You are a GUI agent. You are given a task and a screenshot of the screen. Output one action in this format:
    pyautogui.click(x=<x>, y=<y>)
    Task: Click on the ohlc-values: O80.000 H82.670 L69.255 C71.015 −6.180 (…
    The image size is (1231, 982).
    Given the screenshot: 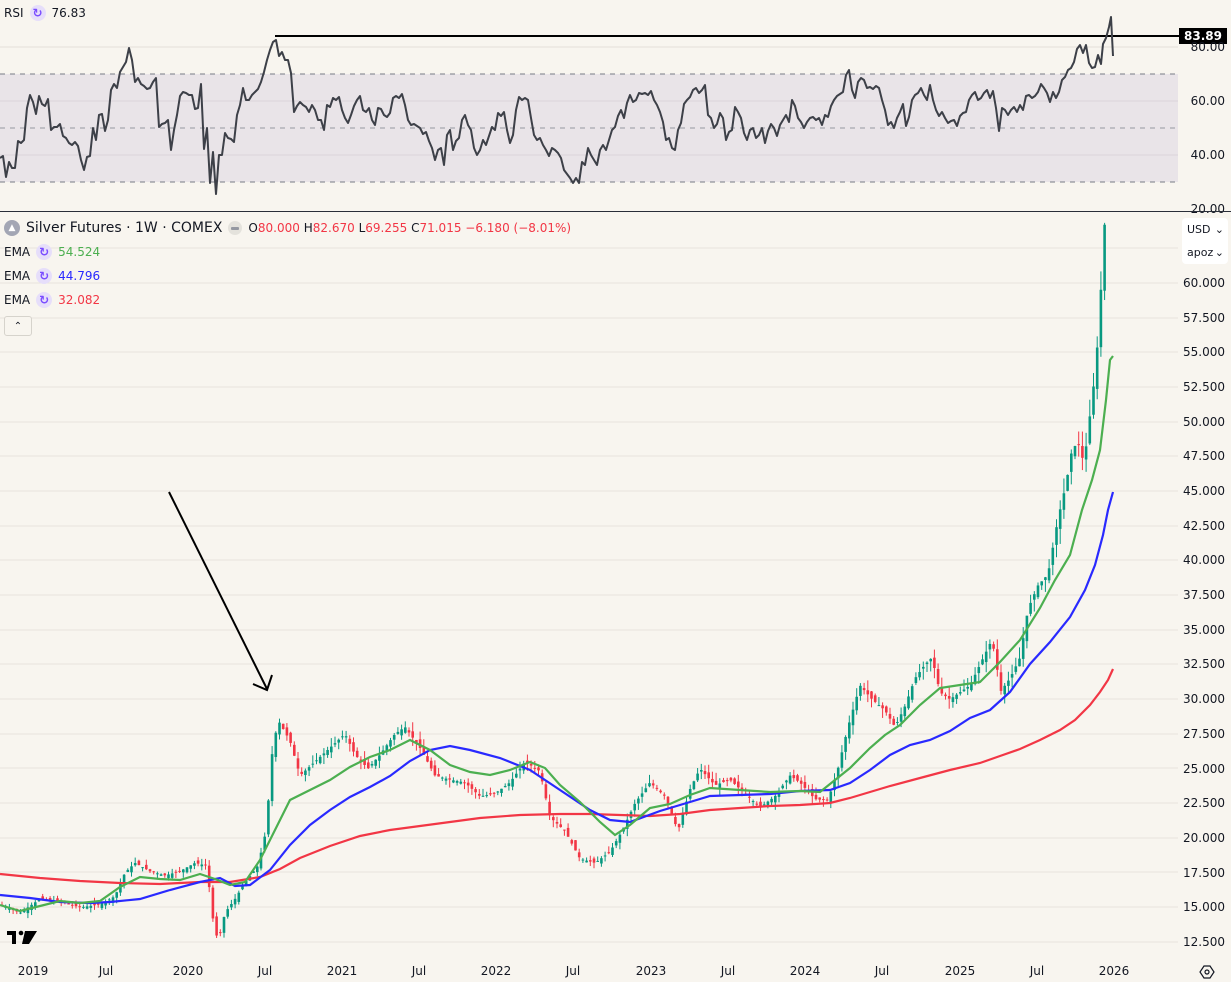 What is the action you would take?
    pyautogui.click(x=410, y=228)
    